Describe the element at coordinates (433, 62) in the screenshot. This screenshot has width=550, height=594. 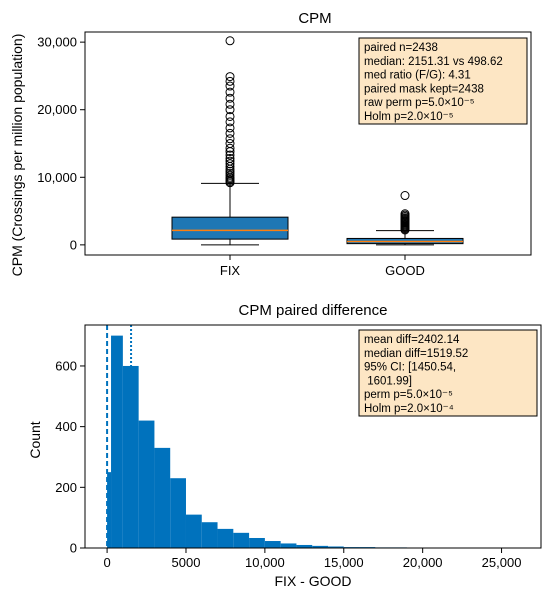
I see `annotation-line: median: 2151.31 vs 498.62` at that location.